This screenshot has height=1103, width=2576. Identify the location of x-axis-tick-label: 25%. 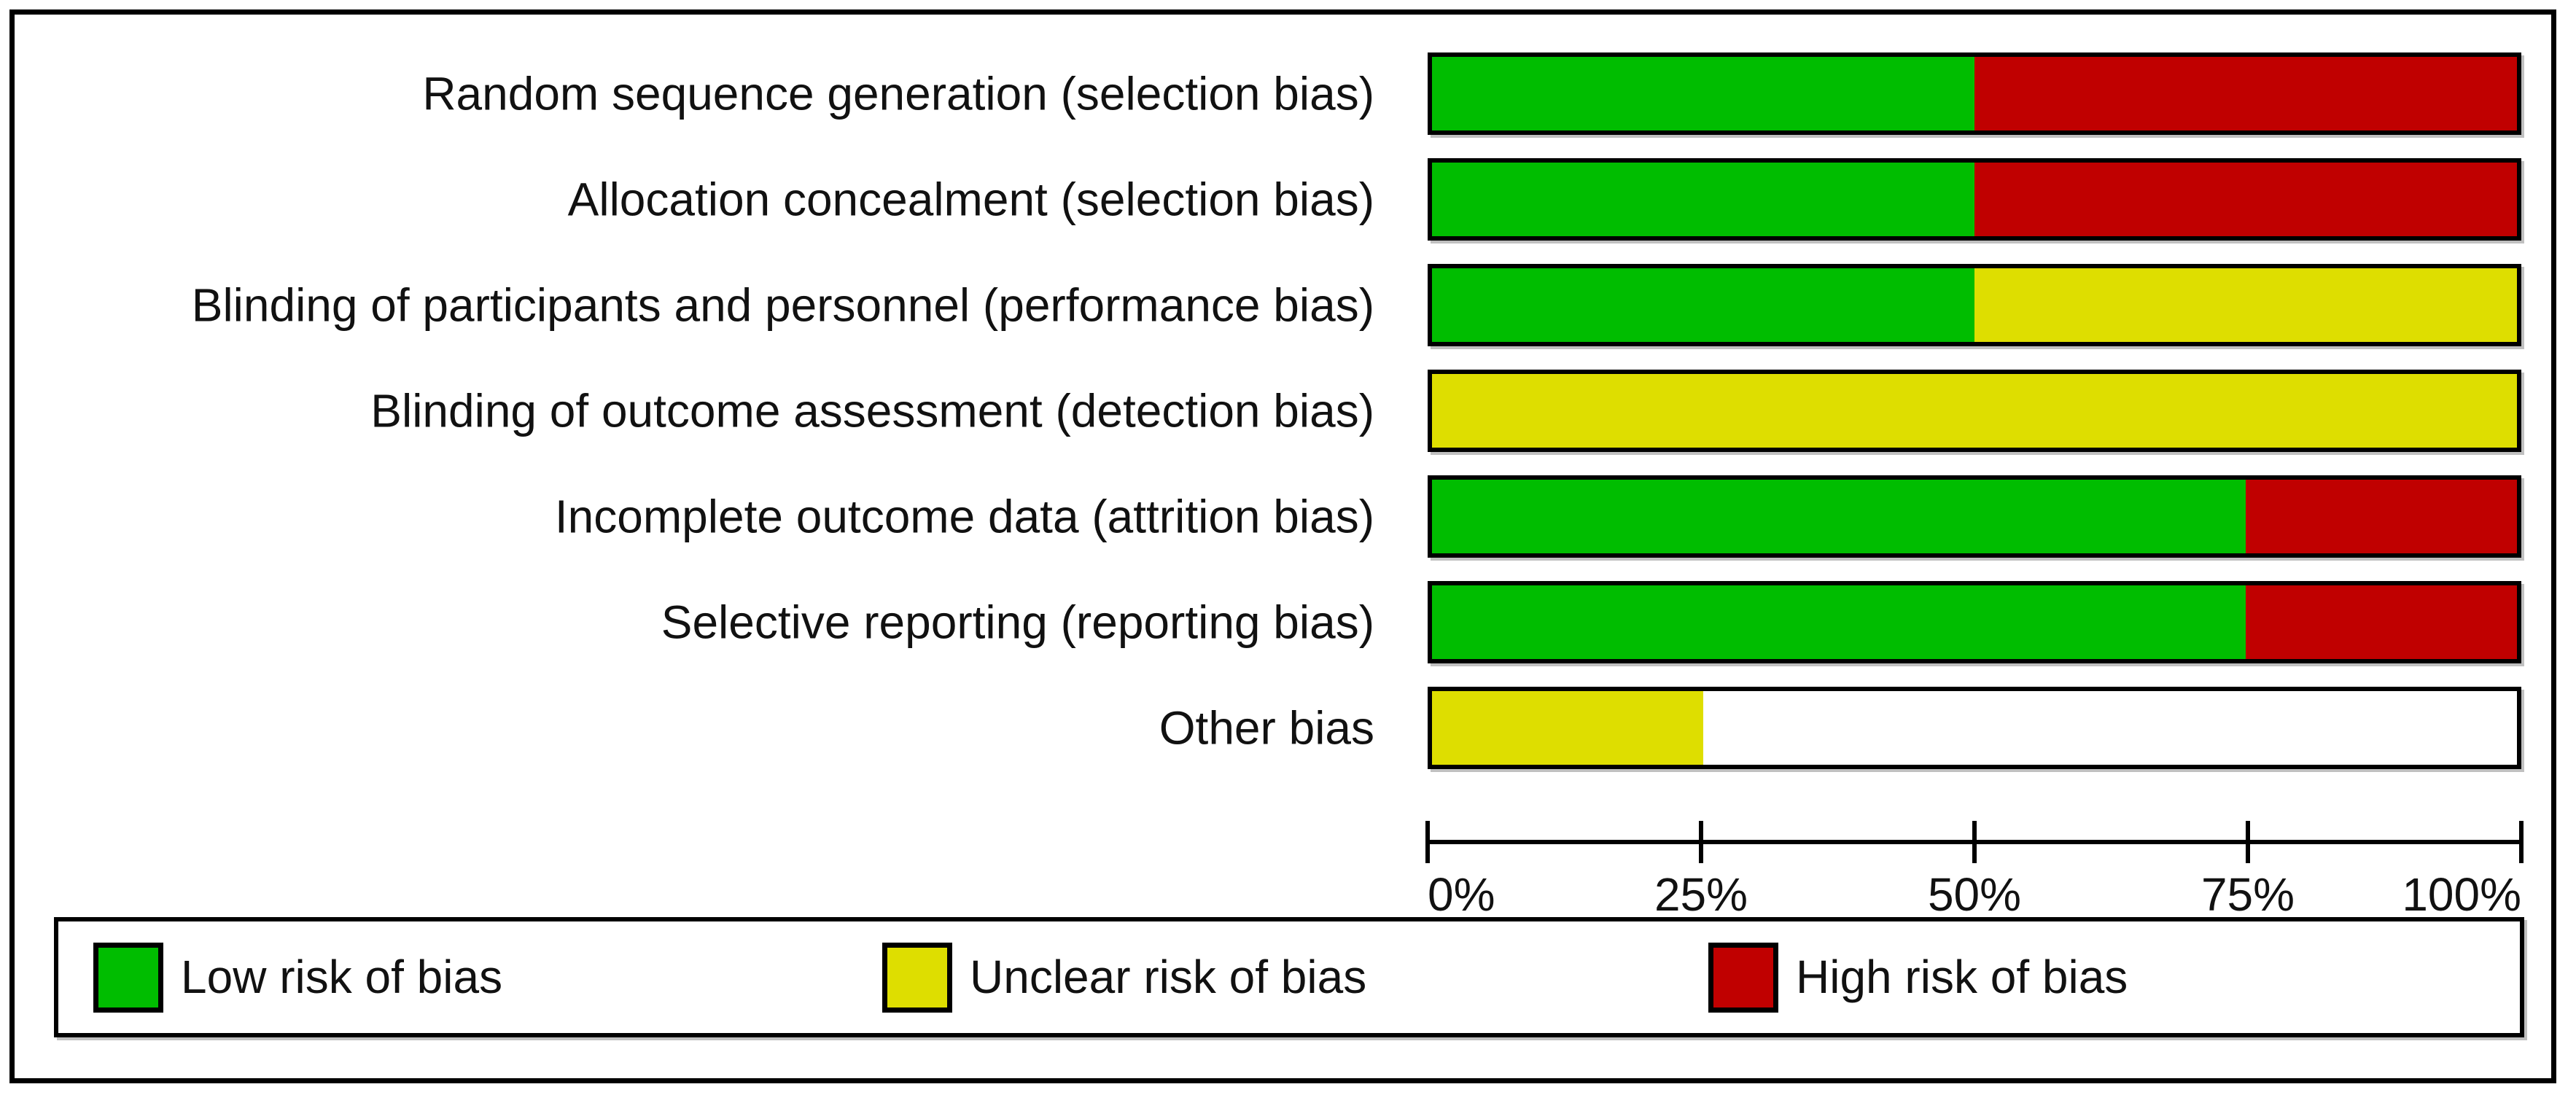
(1701, 894).